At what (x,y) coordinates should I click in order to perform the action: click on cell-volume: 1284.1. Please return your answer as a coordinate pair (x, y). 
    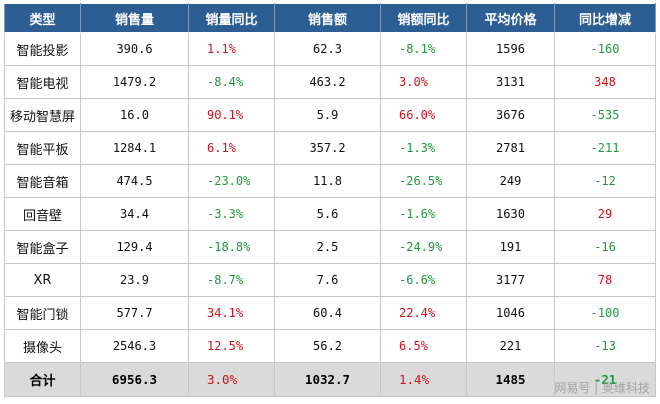
    Looking at the image, I should click on (134, 148).